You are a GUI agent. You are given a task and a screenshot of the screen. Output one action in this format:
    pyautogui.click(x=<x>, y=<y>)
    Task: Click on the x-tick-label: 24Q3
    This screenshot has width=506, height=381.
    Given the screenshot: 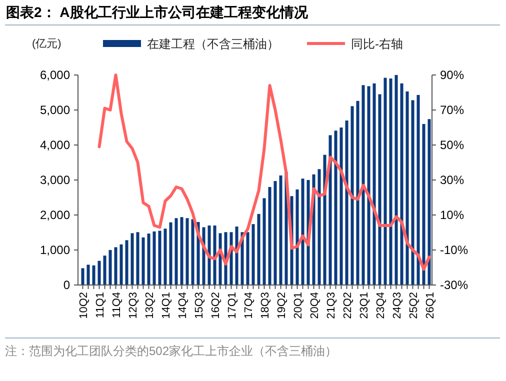 What is the action you would take?
    pyautogui.click(x=397, y=305)
    